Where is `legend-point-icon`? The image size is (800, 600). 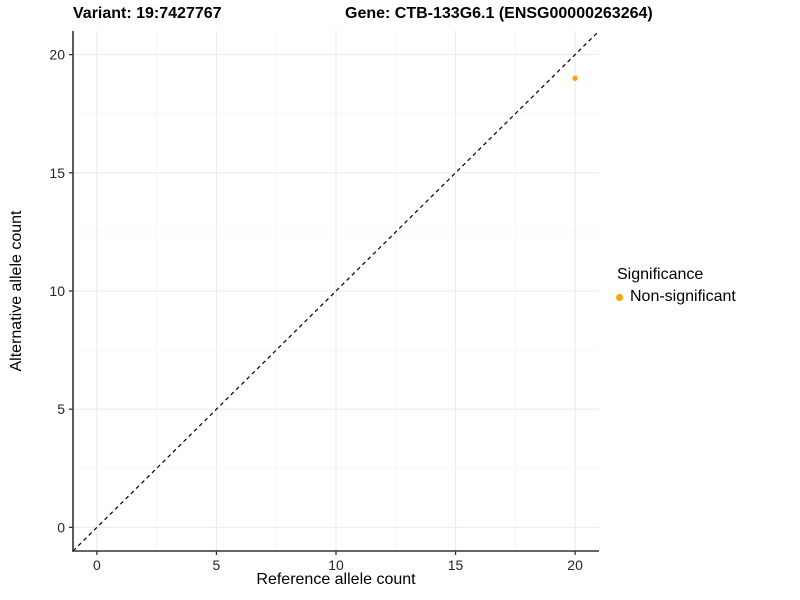 legend-point-icon is located at coordinates (619, 297).